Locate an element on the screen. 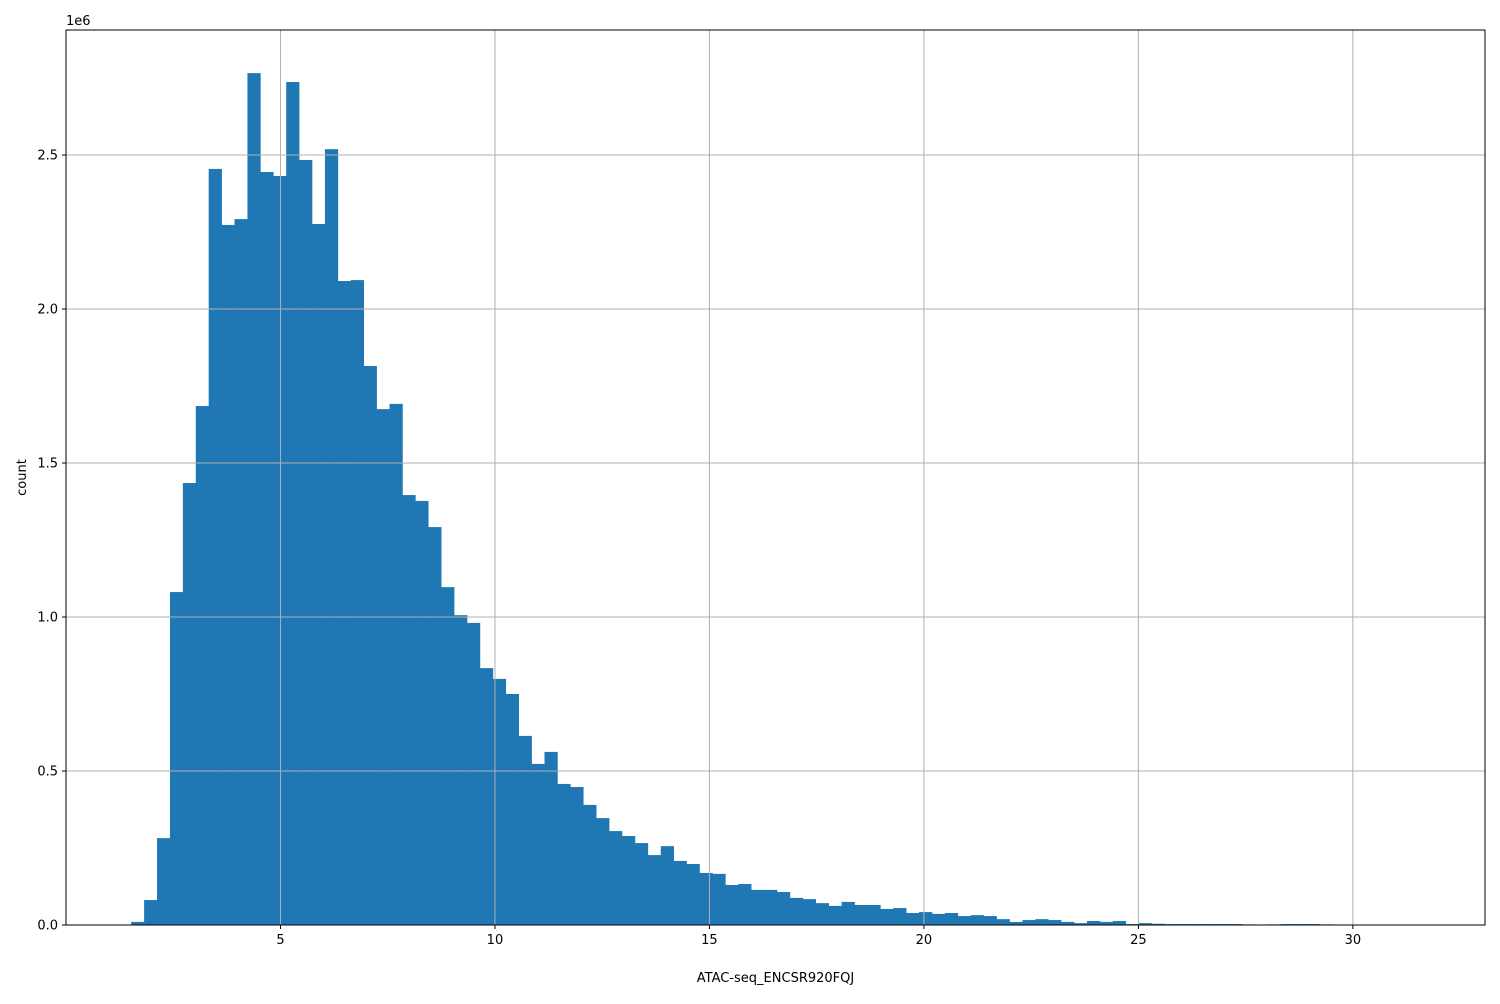 The image size is (1500, 1004). x-tick-label: 10 is located at coordinates (495, 940).